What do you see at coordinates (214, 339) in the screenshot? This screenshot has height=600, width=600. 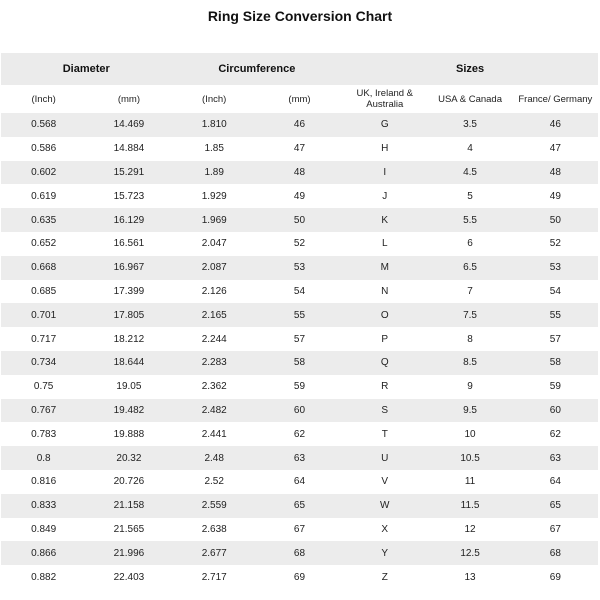 I see `cell-circumference-inch: 2.244` at bounding box center [214, 339].